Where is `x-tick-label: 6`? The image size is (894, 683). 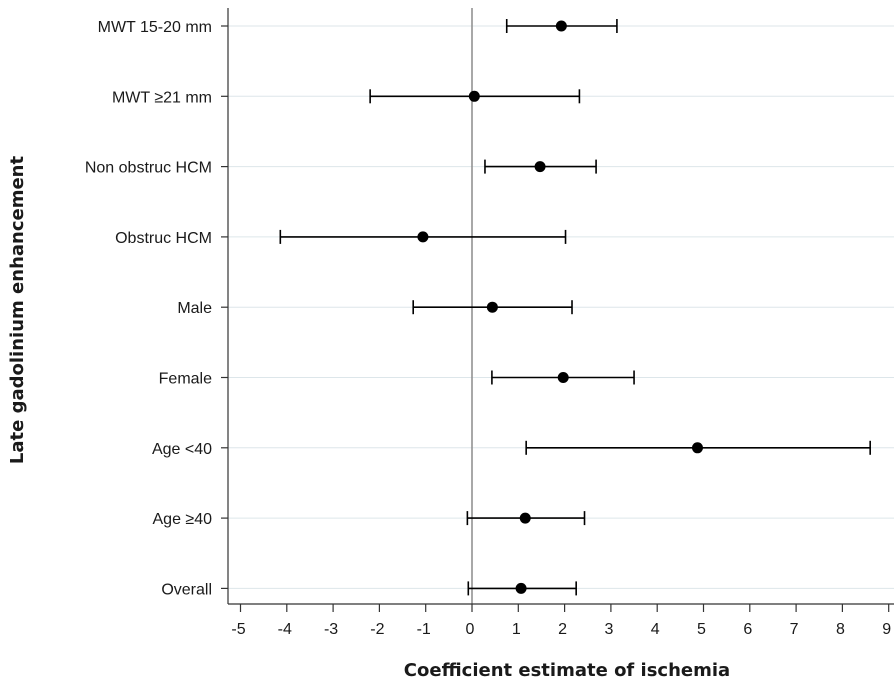
x-tick-label: 6 is located at coordinates (747, 629).